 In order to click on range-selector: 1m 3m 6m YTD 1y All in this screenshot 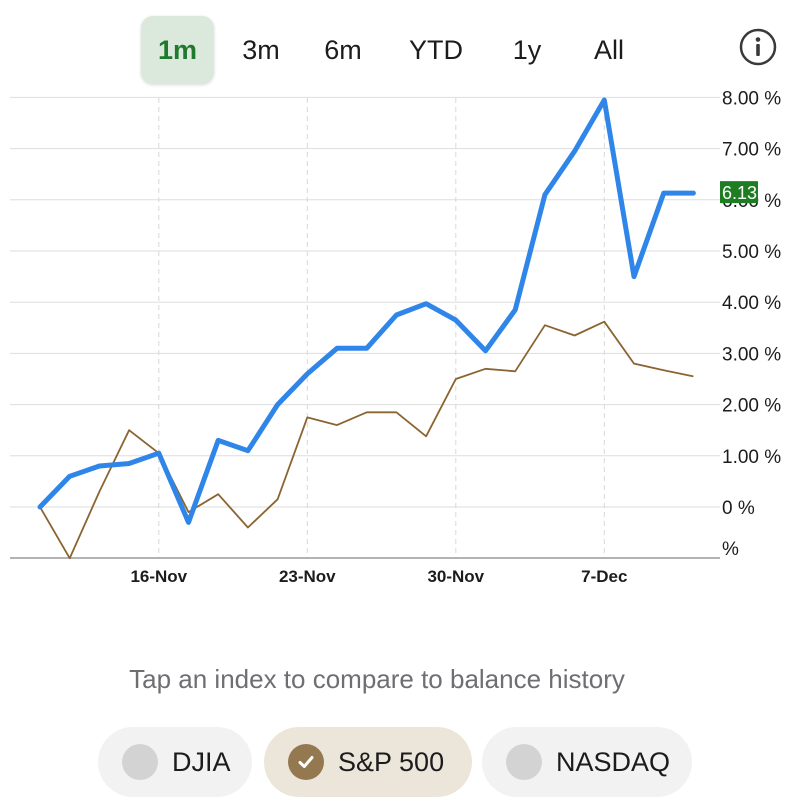, I will do `click(400, 50)`.